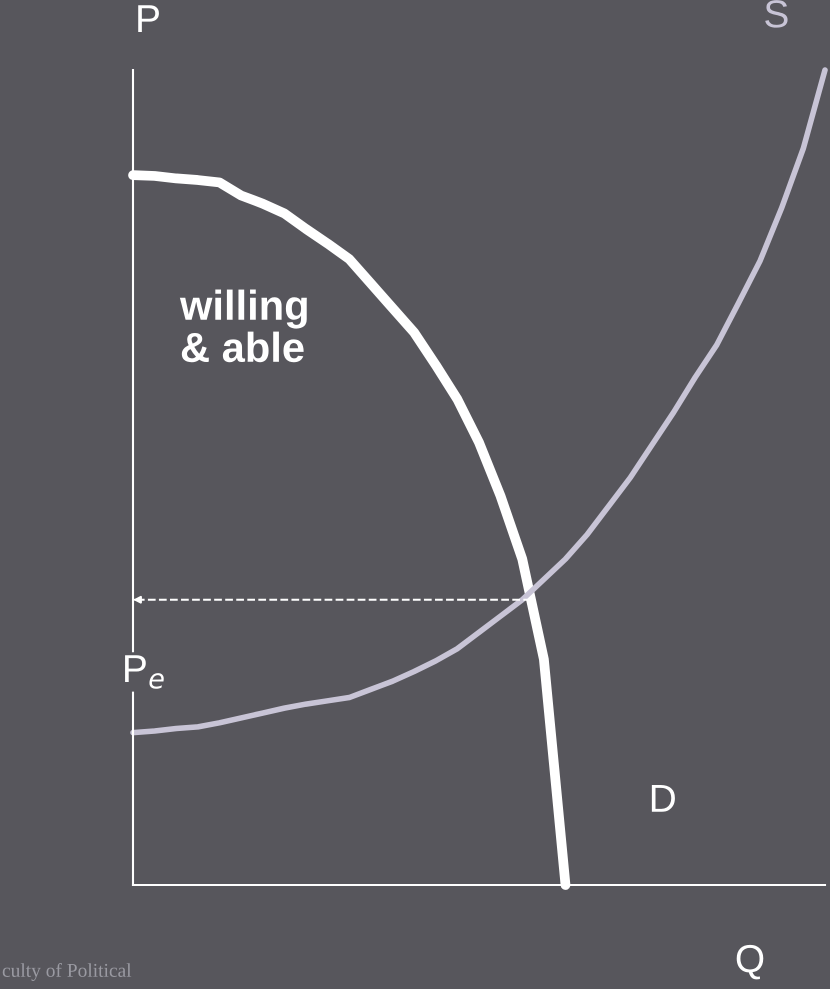 This screenshot has height=989, width=830. Describe the element at coordinates (750, 962) in the screenshot. I see `x-axis-title: Q` at that location.